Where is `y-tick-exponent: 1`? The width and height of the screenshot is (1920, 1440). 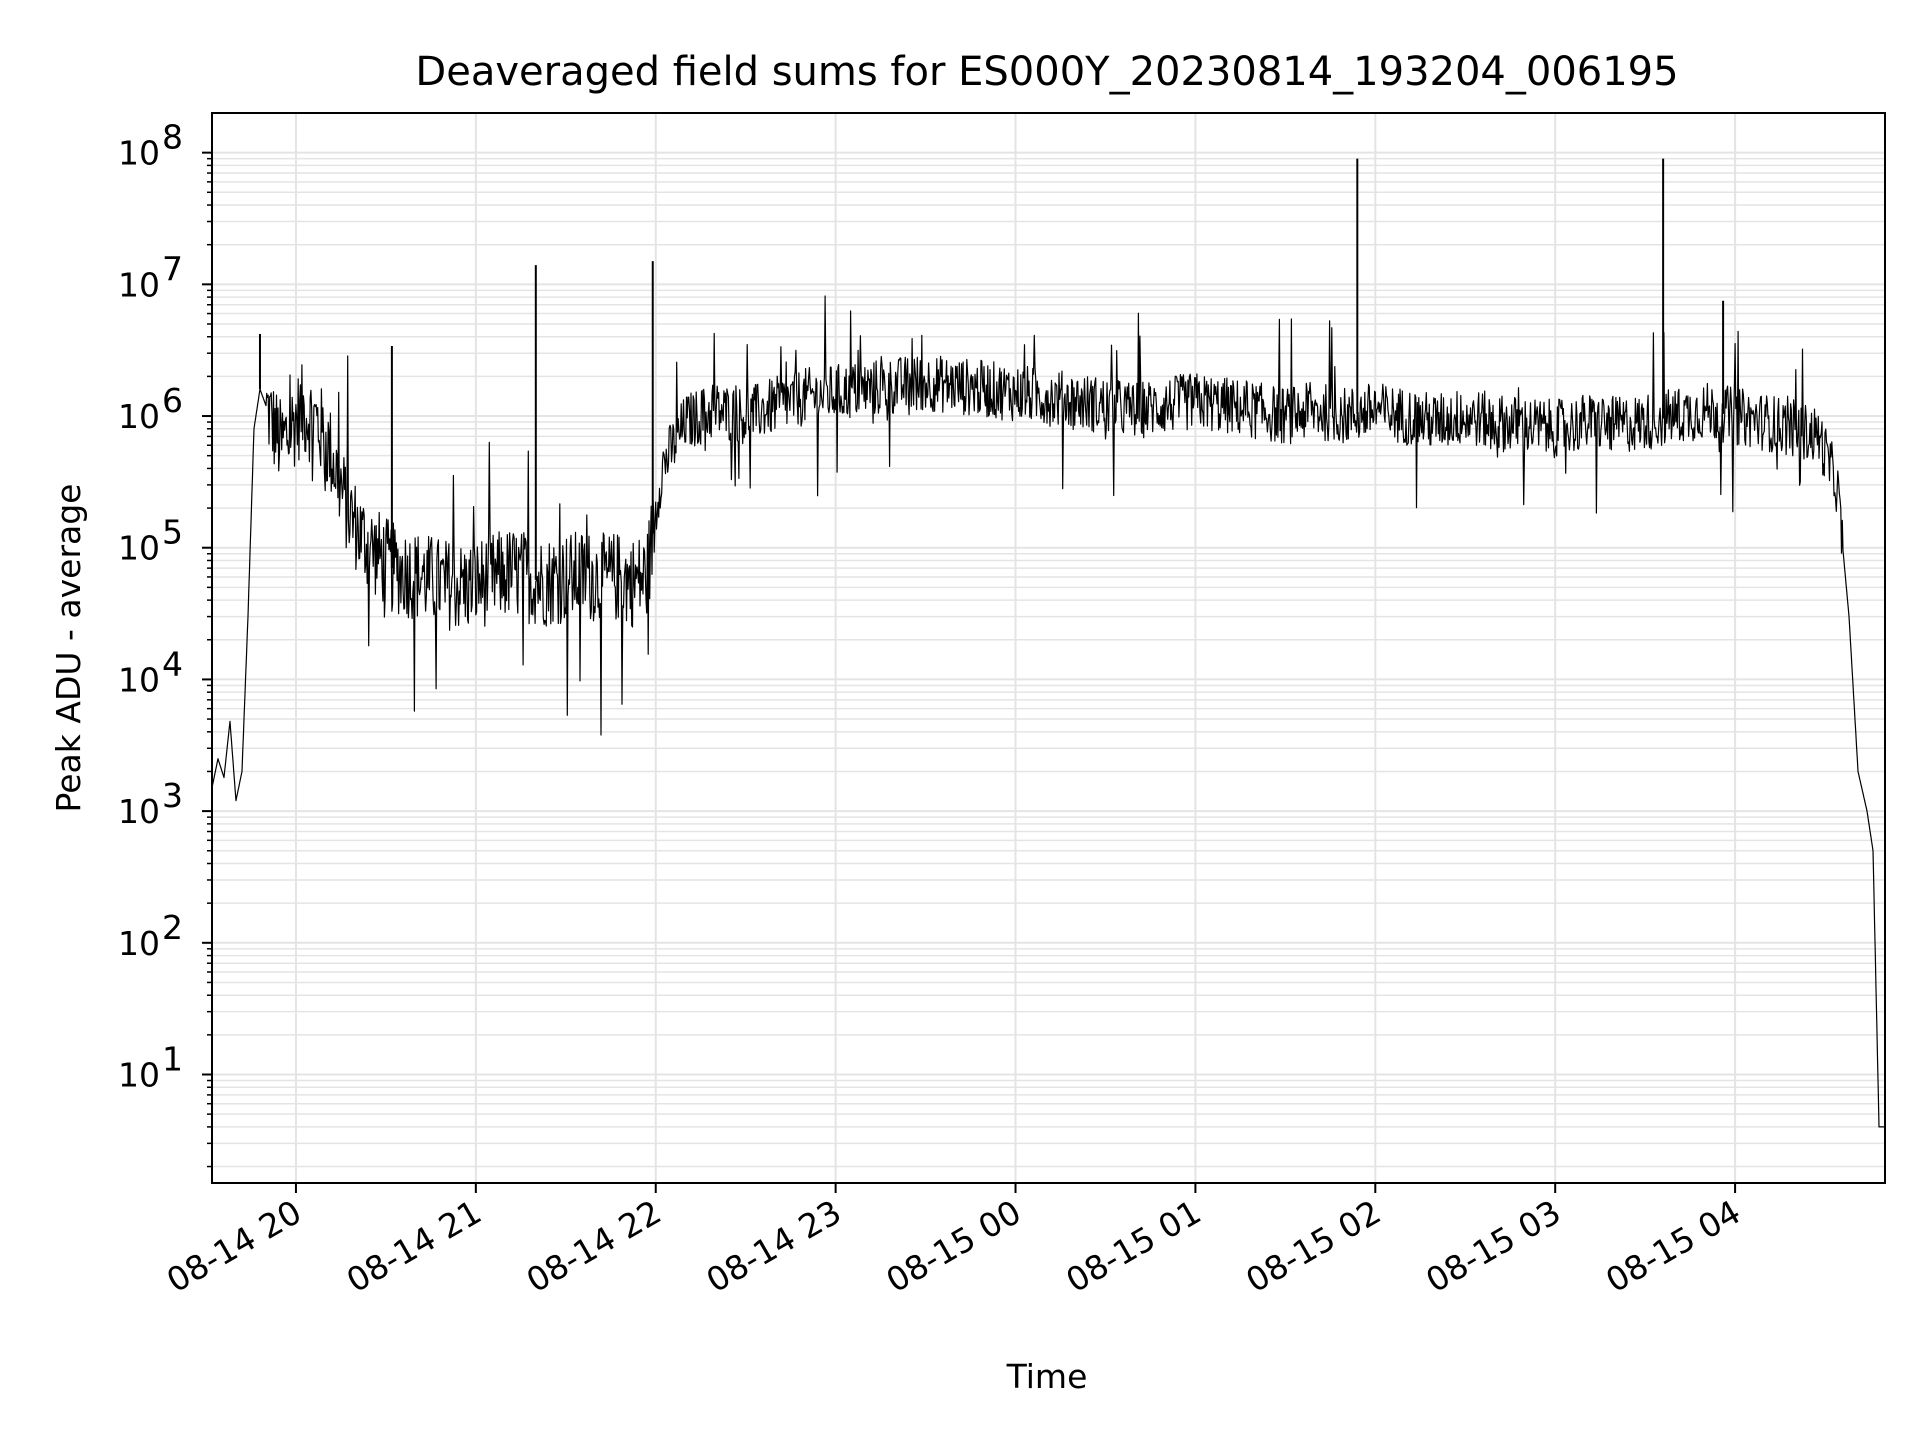
y-tick-exponent: 1 is located at coordinates (172, 1058).